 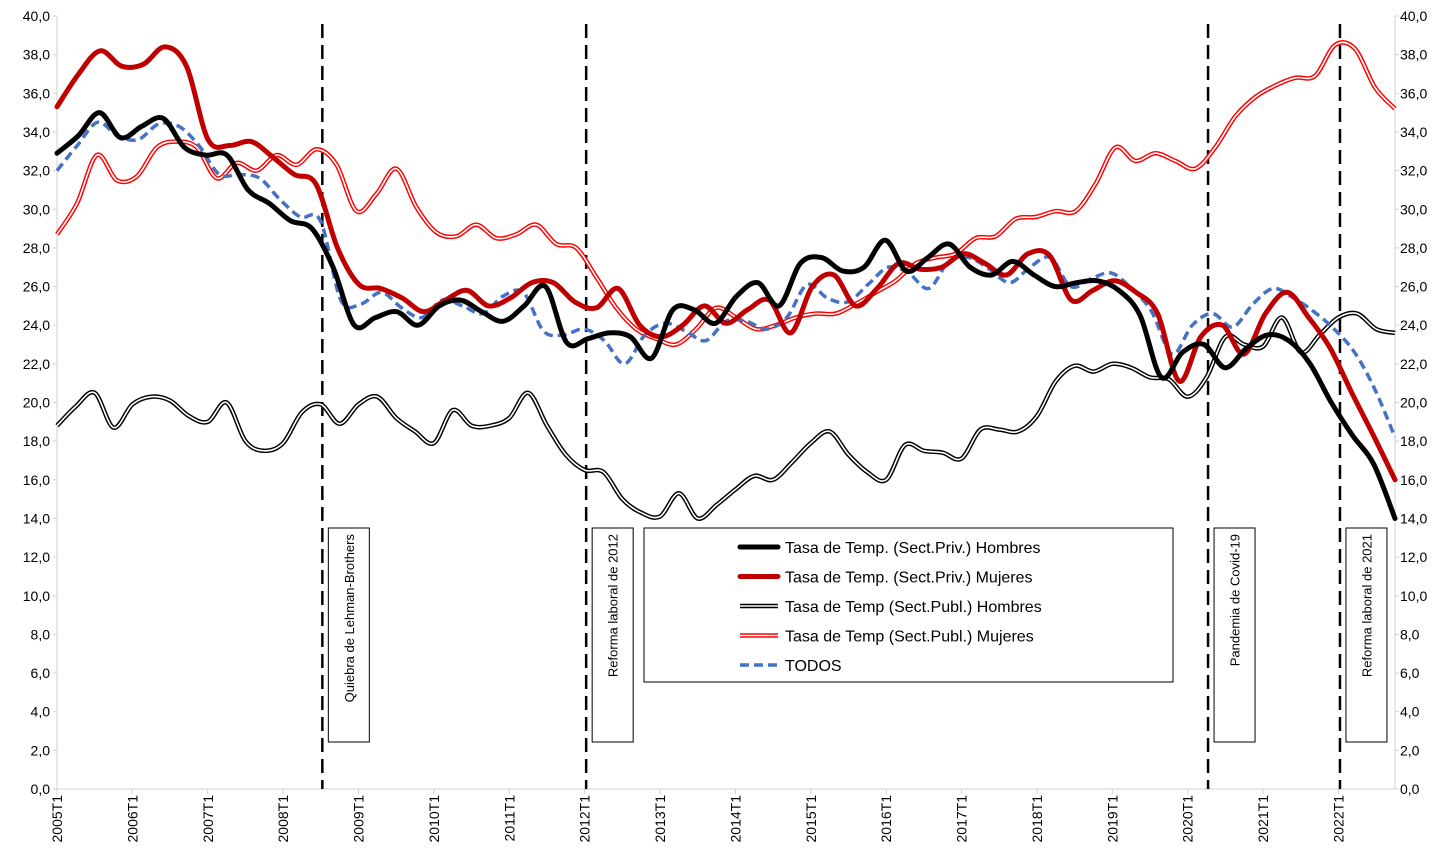 What do you see at coordinates (735, 819) in the screenshot?
I see `x-tick-label: 2014T1` at bounding box center [735, 819].